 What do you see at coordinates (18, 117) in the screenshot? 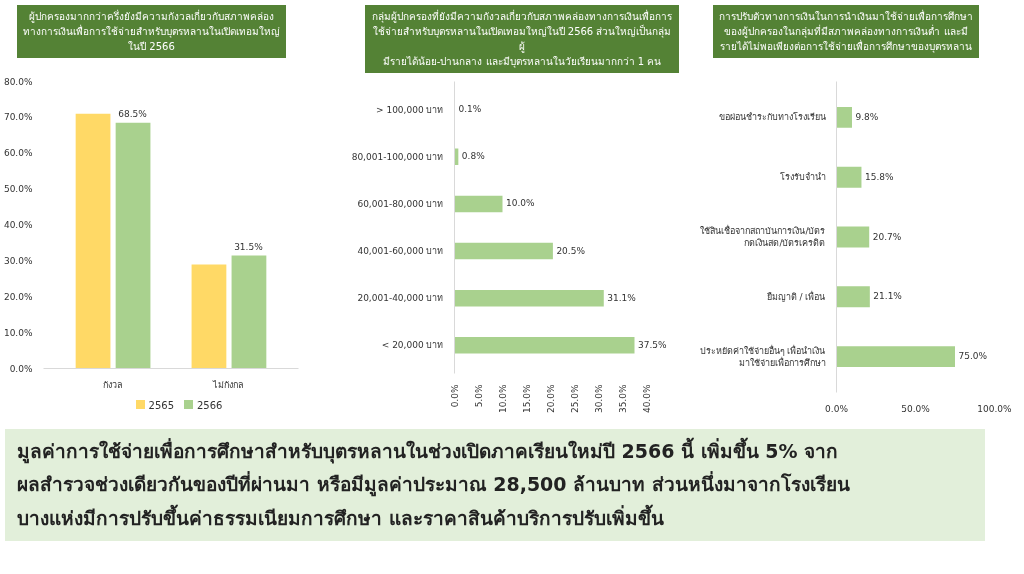
I see `y-tick-label: 70.0%` at bounding box center [18, 117].